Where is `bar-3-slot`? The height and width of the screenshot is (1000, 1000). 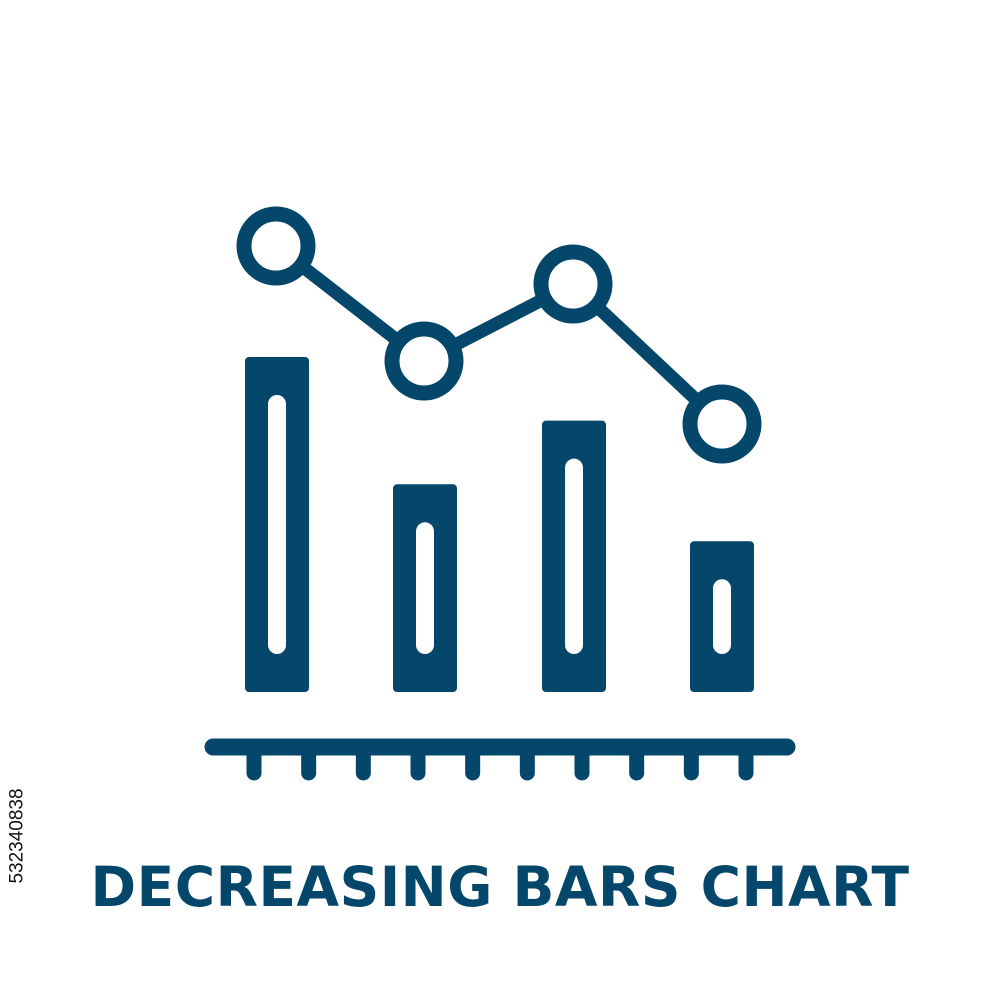
bar-3-slot is located at coordinates (574, 556).